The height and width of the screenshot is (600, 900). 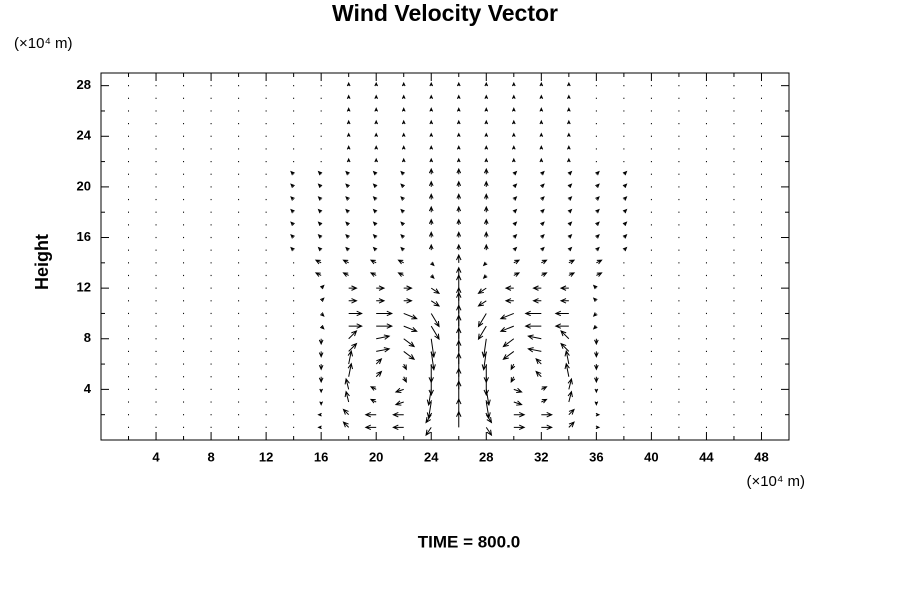 I want to click on x-tick-label: 8, so click(x=210, y=456).